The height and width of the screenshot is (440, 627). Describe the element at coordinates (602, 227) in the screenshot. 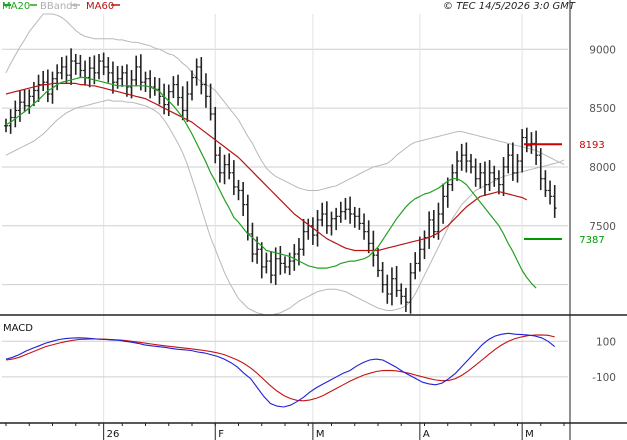

I see `price-y-tick-label: 7500` at that location.